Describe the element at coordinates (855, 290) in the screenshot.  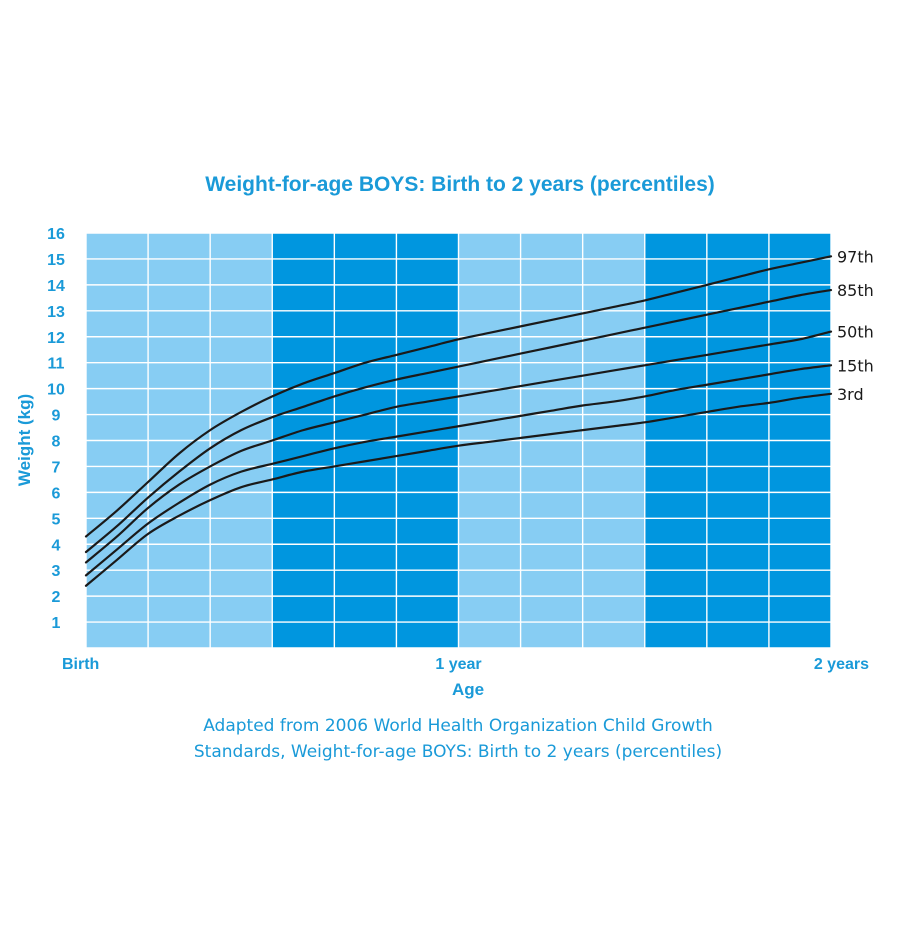
I see `series-label-85th: 85th` at that location.